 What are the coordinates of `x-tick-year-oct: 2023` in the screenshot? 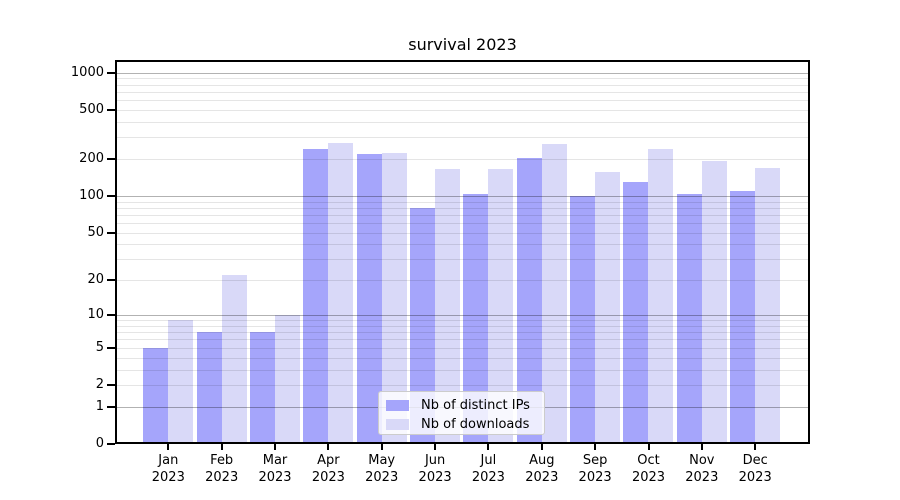 It's located at (648, 477).